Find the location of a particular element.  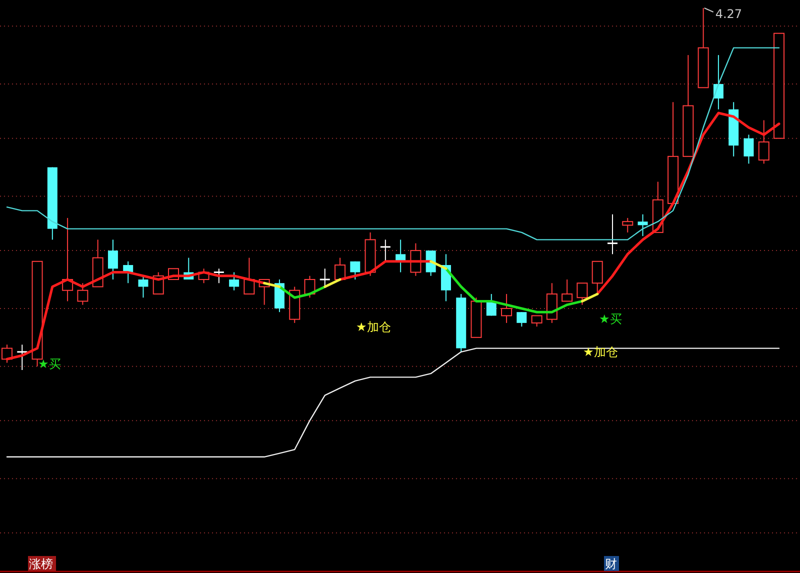

text: 涨榜 is located at coordinates (41, 564).